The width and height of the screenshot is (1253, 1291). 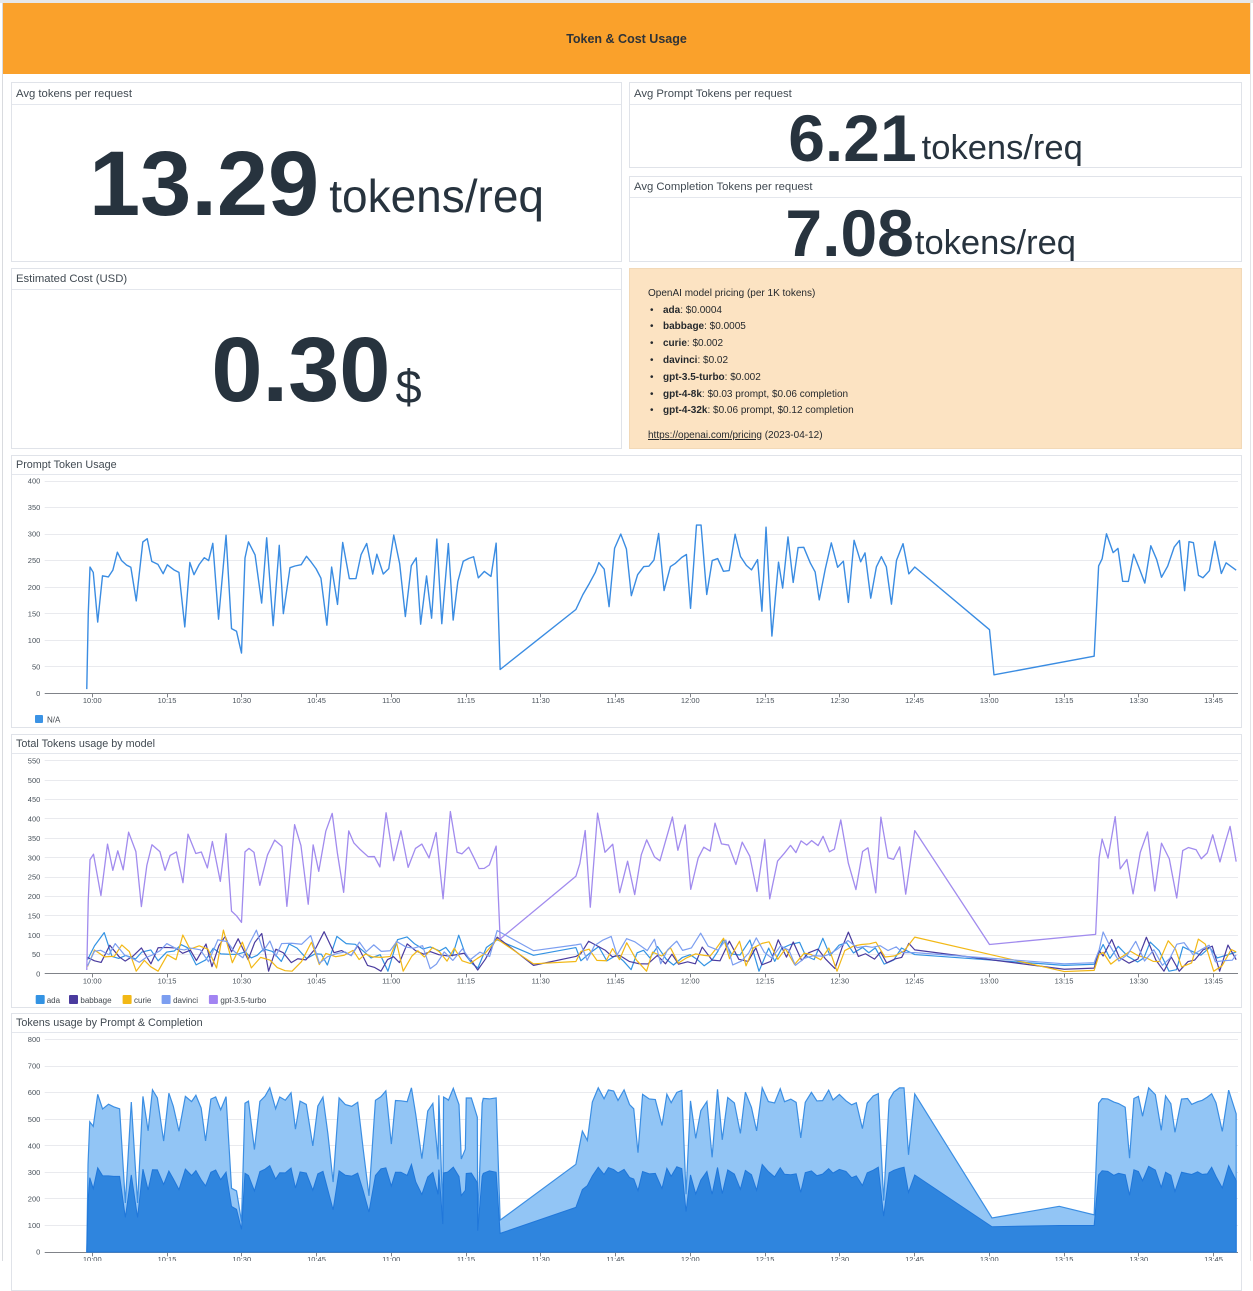 I want to click on svg-text: N/A, so click(x=54, y=719).